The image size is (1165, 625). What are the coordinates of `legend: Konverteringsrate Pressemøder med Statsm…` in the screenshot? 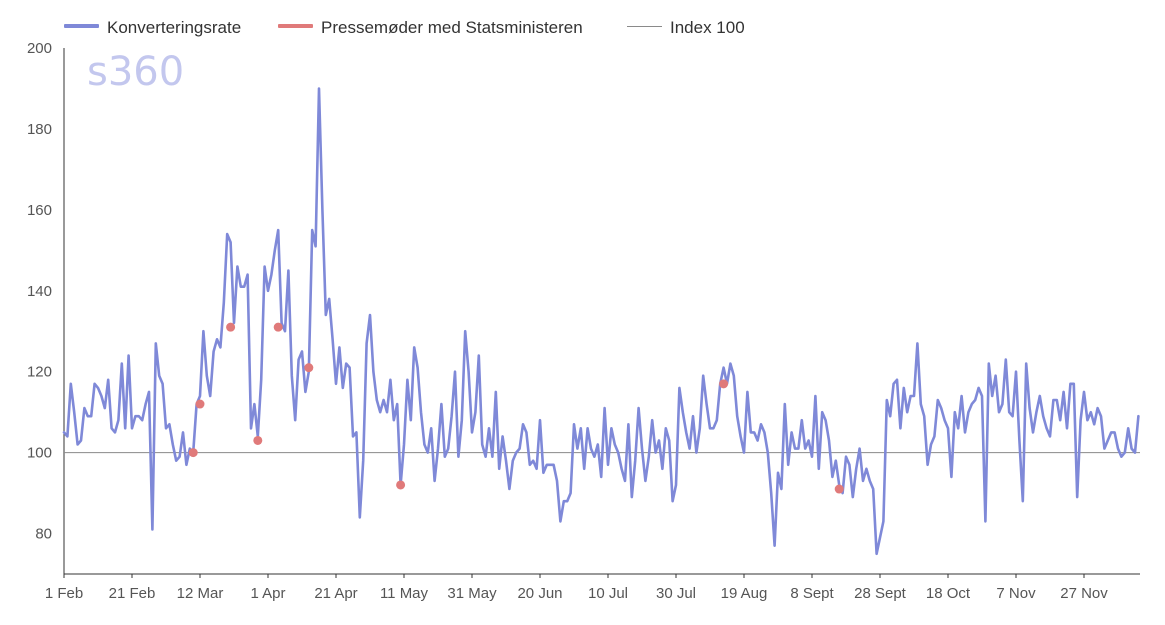 It's located at (404, 27).